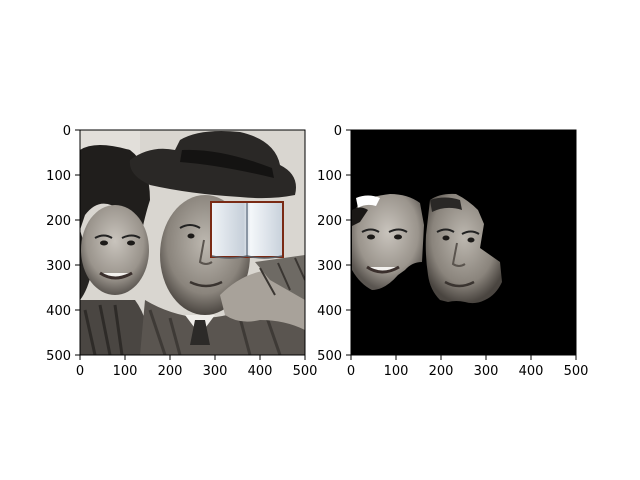  Describe the element at coordinates (58, 266) in the screenshot. I see `left-y-tick-label: 300` at that location.